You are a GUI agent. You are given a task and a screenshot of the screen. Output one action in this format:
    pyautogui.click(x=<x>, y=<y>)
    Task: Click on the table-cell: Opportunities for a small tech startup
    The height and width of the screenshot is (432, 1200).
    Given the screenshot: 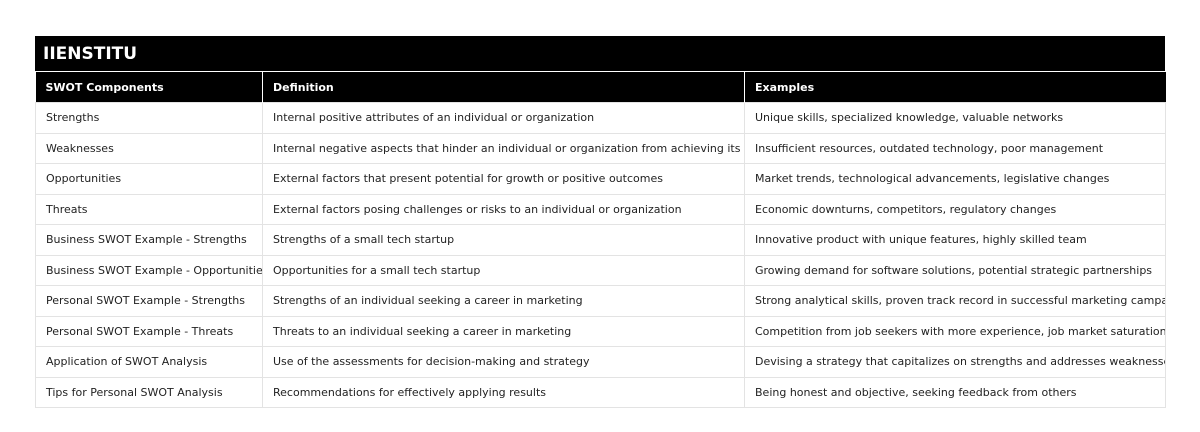 What is the action you would take?
    pyautogui.click(x=503, y=270)
    